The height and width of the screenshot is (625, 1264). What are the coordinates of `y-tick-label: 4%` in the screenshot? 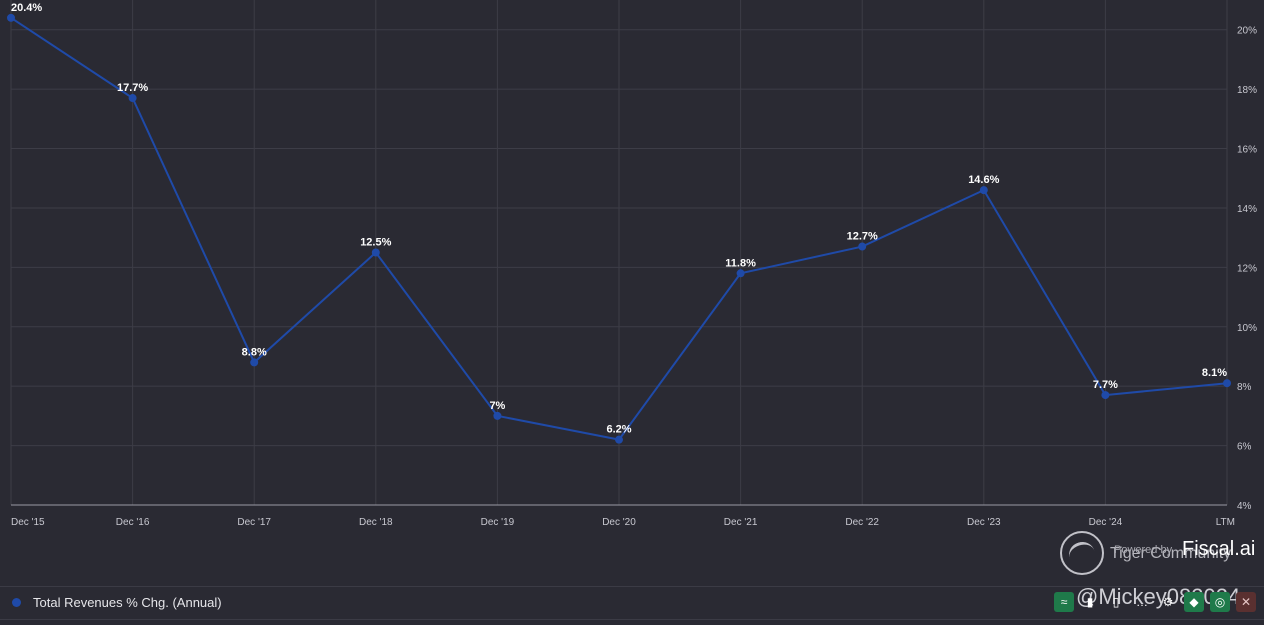 It's located at (1244, 506).